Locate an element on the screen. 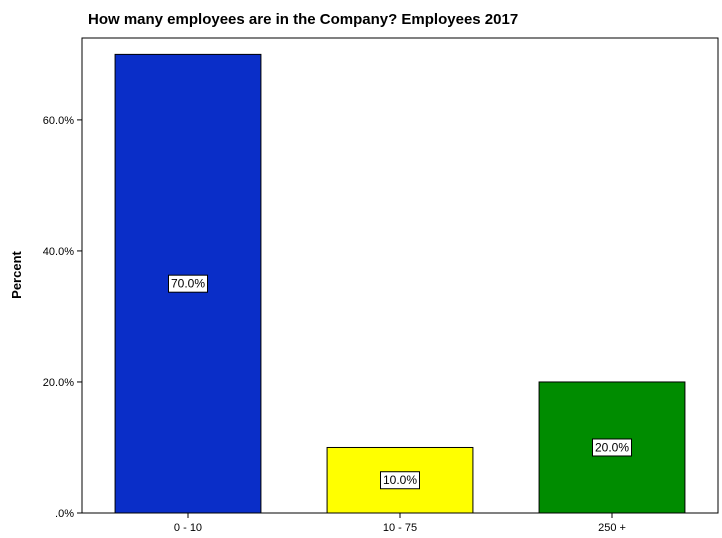 The width and height of the screenshot is (722, 538). data-label: 10.0% is located at coordinates (400, 480).